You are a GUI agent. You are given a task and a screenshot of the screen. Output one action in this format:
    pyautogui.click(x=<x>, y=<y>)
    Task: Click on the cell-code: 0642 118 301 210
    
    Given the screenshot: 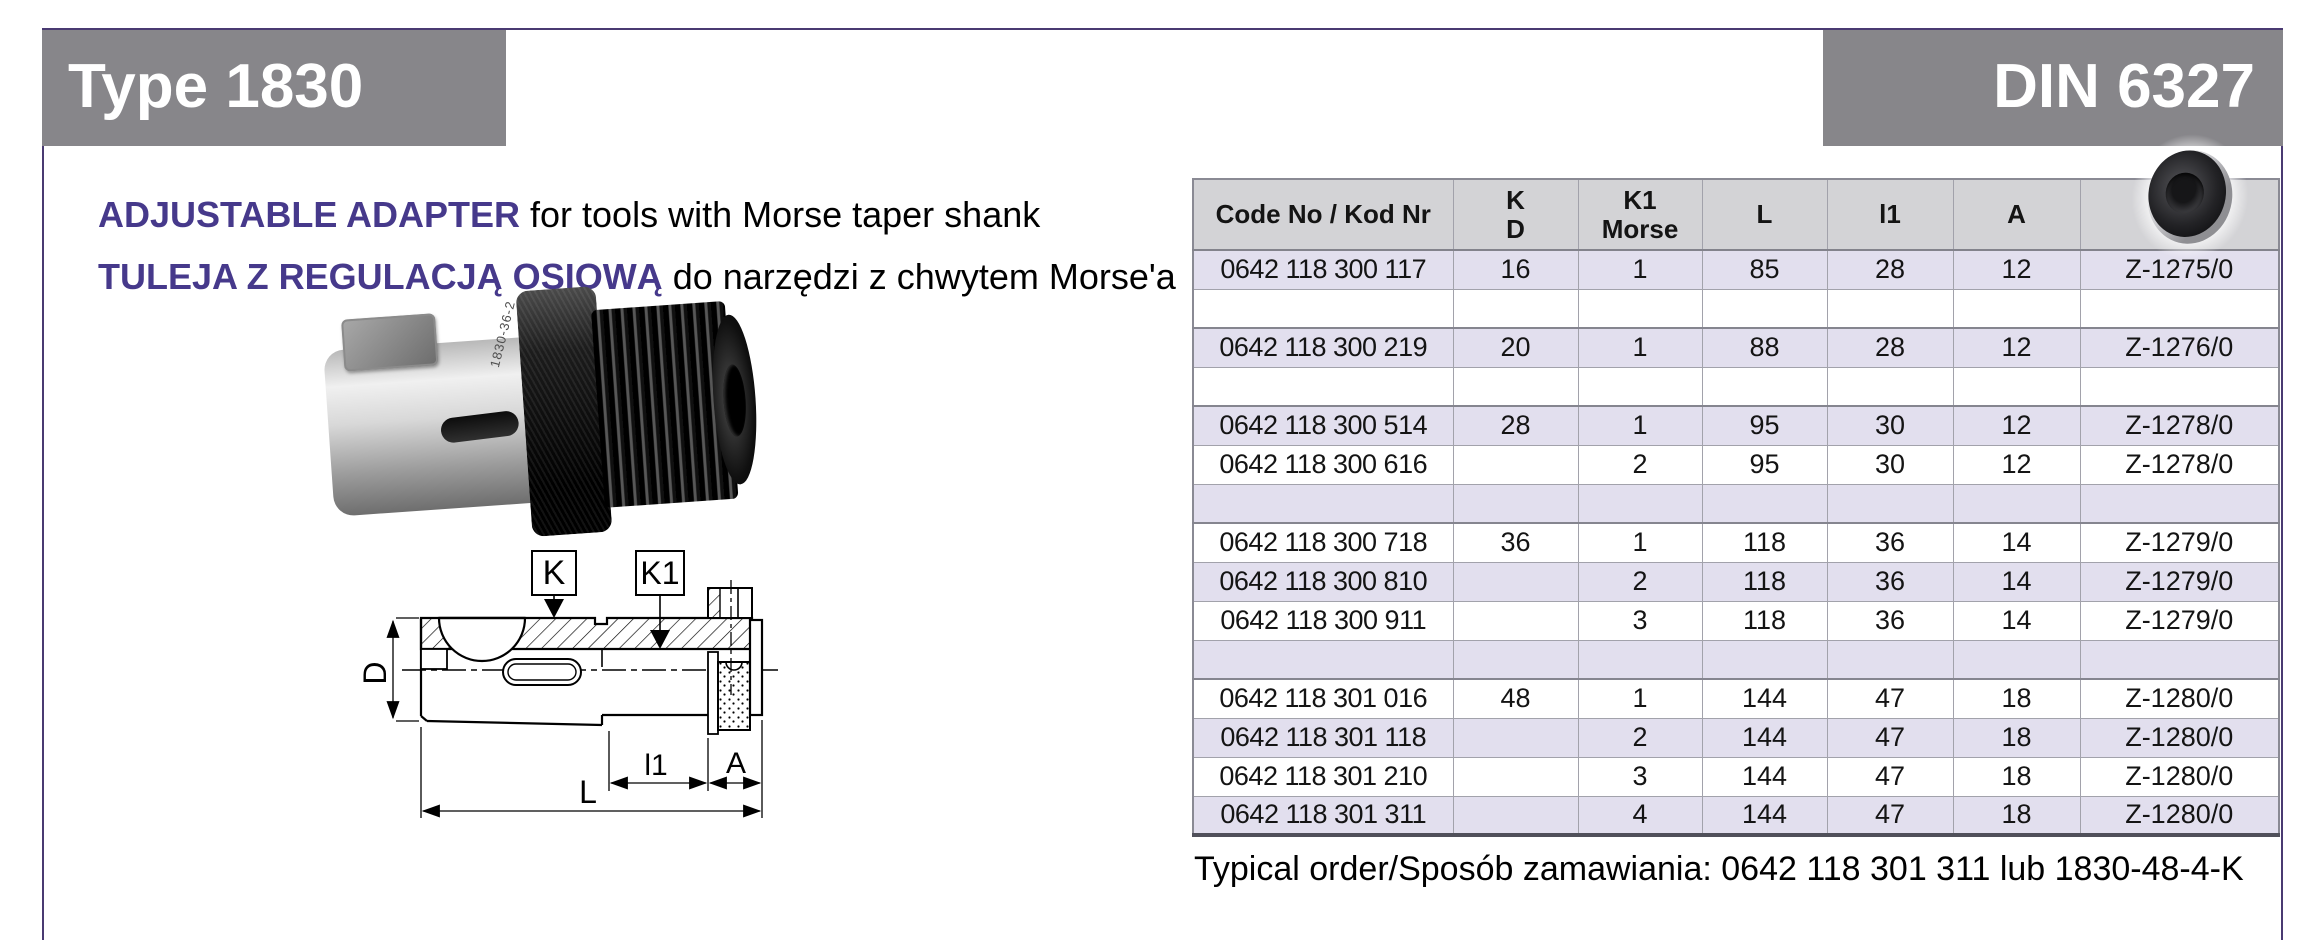 What is the action you would take?
    pyautogui.click(x=1323, y=776)
    